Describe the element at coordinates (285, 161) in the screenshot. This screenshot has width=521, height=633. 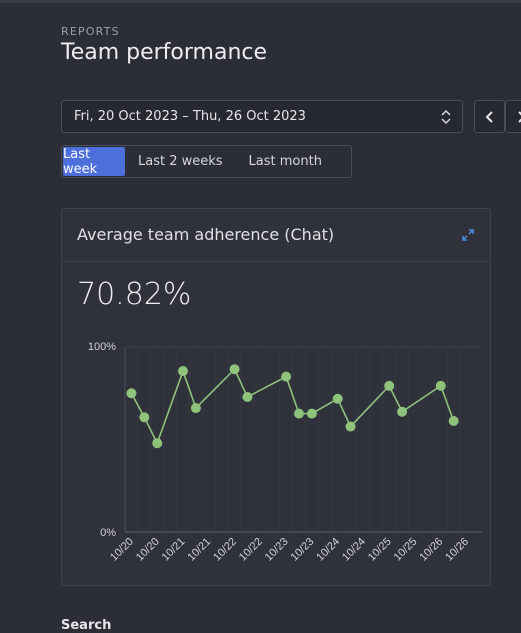
I see `range-option-last-month: Last month` at that location.